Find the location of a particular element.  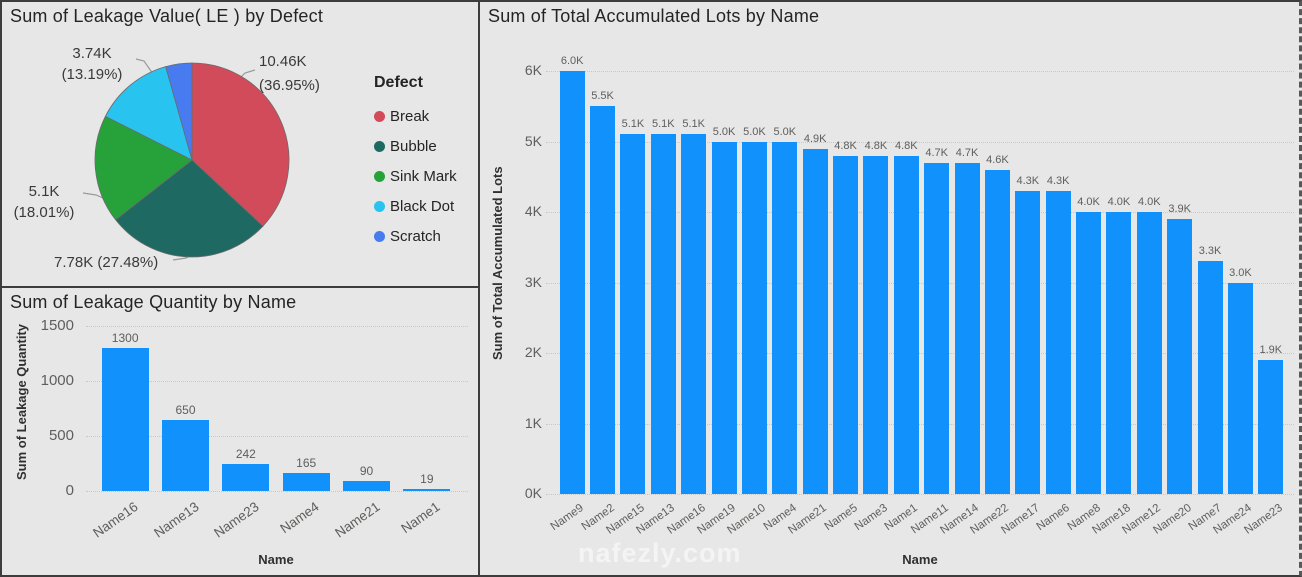

bar-value-label: 90 is located at coordinates (366, 471).